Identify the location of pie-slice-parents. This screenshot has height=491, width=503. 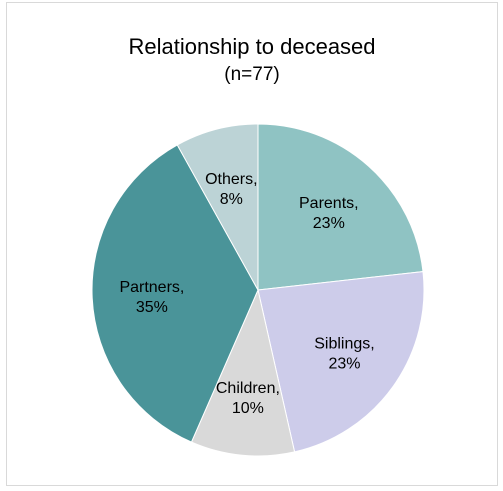
(340, 207).